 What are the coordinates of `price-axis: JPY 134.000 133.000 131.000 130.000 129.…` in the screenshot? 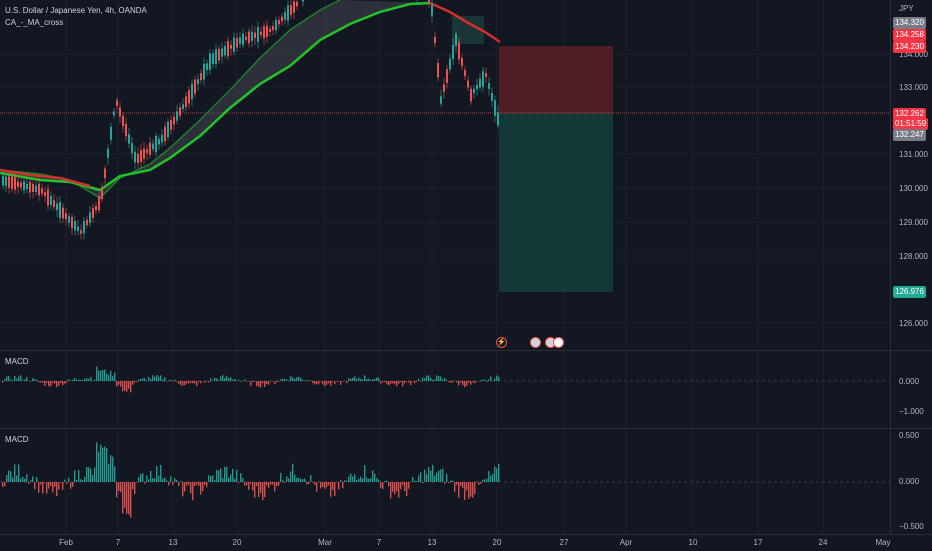 It's located at (911, 267).